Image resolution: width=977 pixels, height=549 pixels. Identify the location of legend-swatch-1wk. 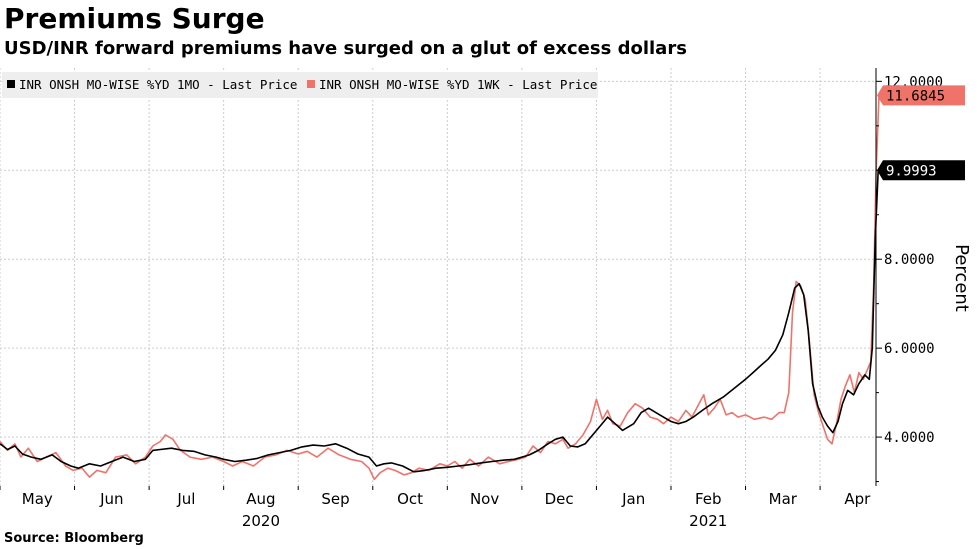
(311, 84).